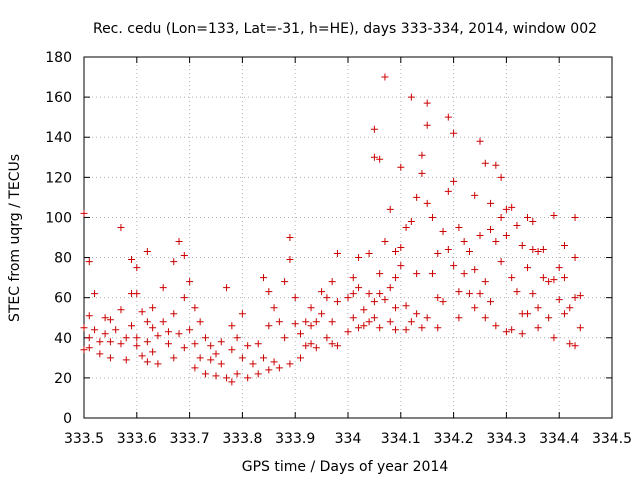  What do you see at coordinates (58, 178) in the screenshot?
I see `y-tick-label: 120` at bounding box center [58, 178].